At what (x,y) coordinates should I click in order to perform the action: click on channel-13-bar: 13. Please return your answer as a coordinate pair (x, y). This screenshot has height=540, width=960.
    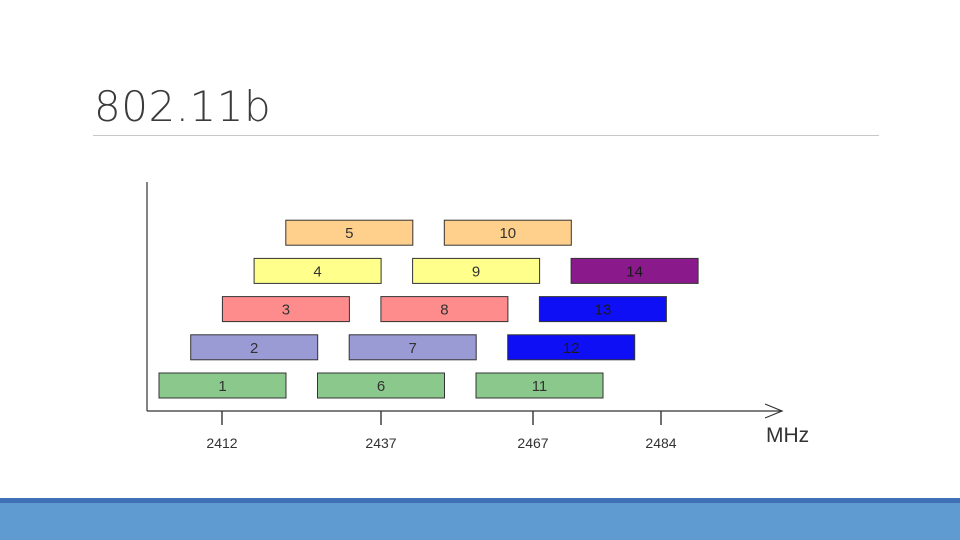
    Looking at the image, I should click on (602, 309).